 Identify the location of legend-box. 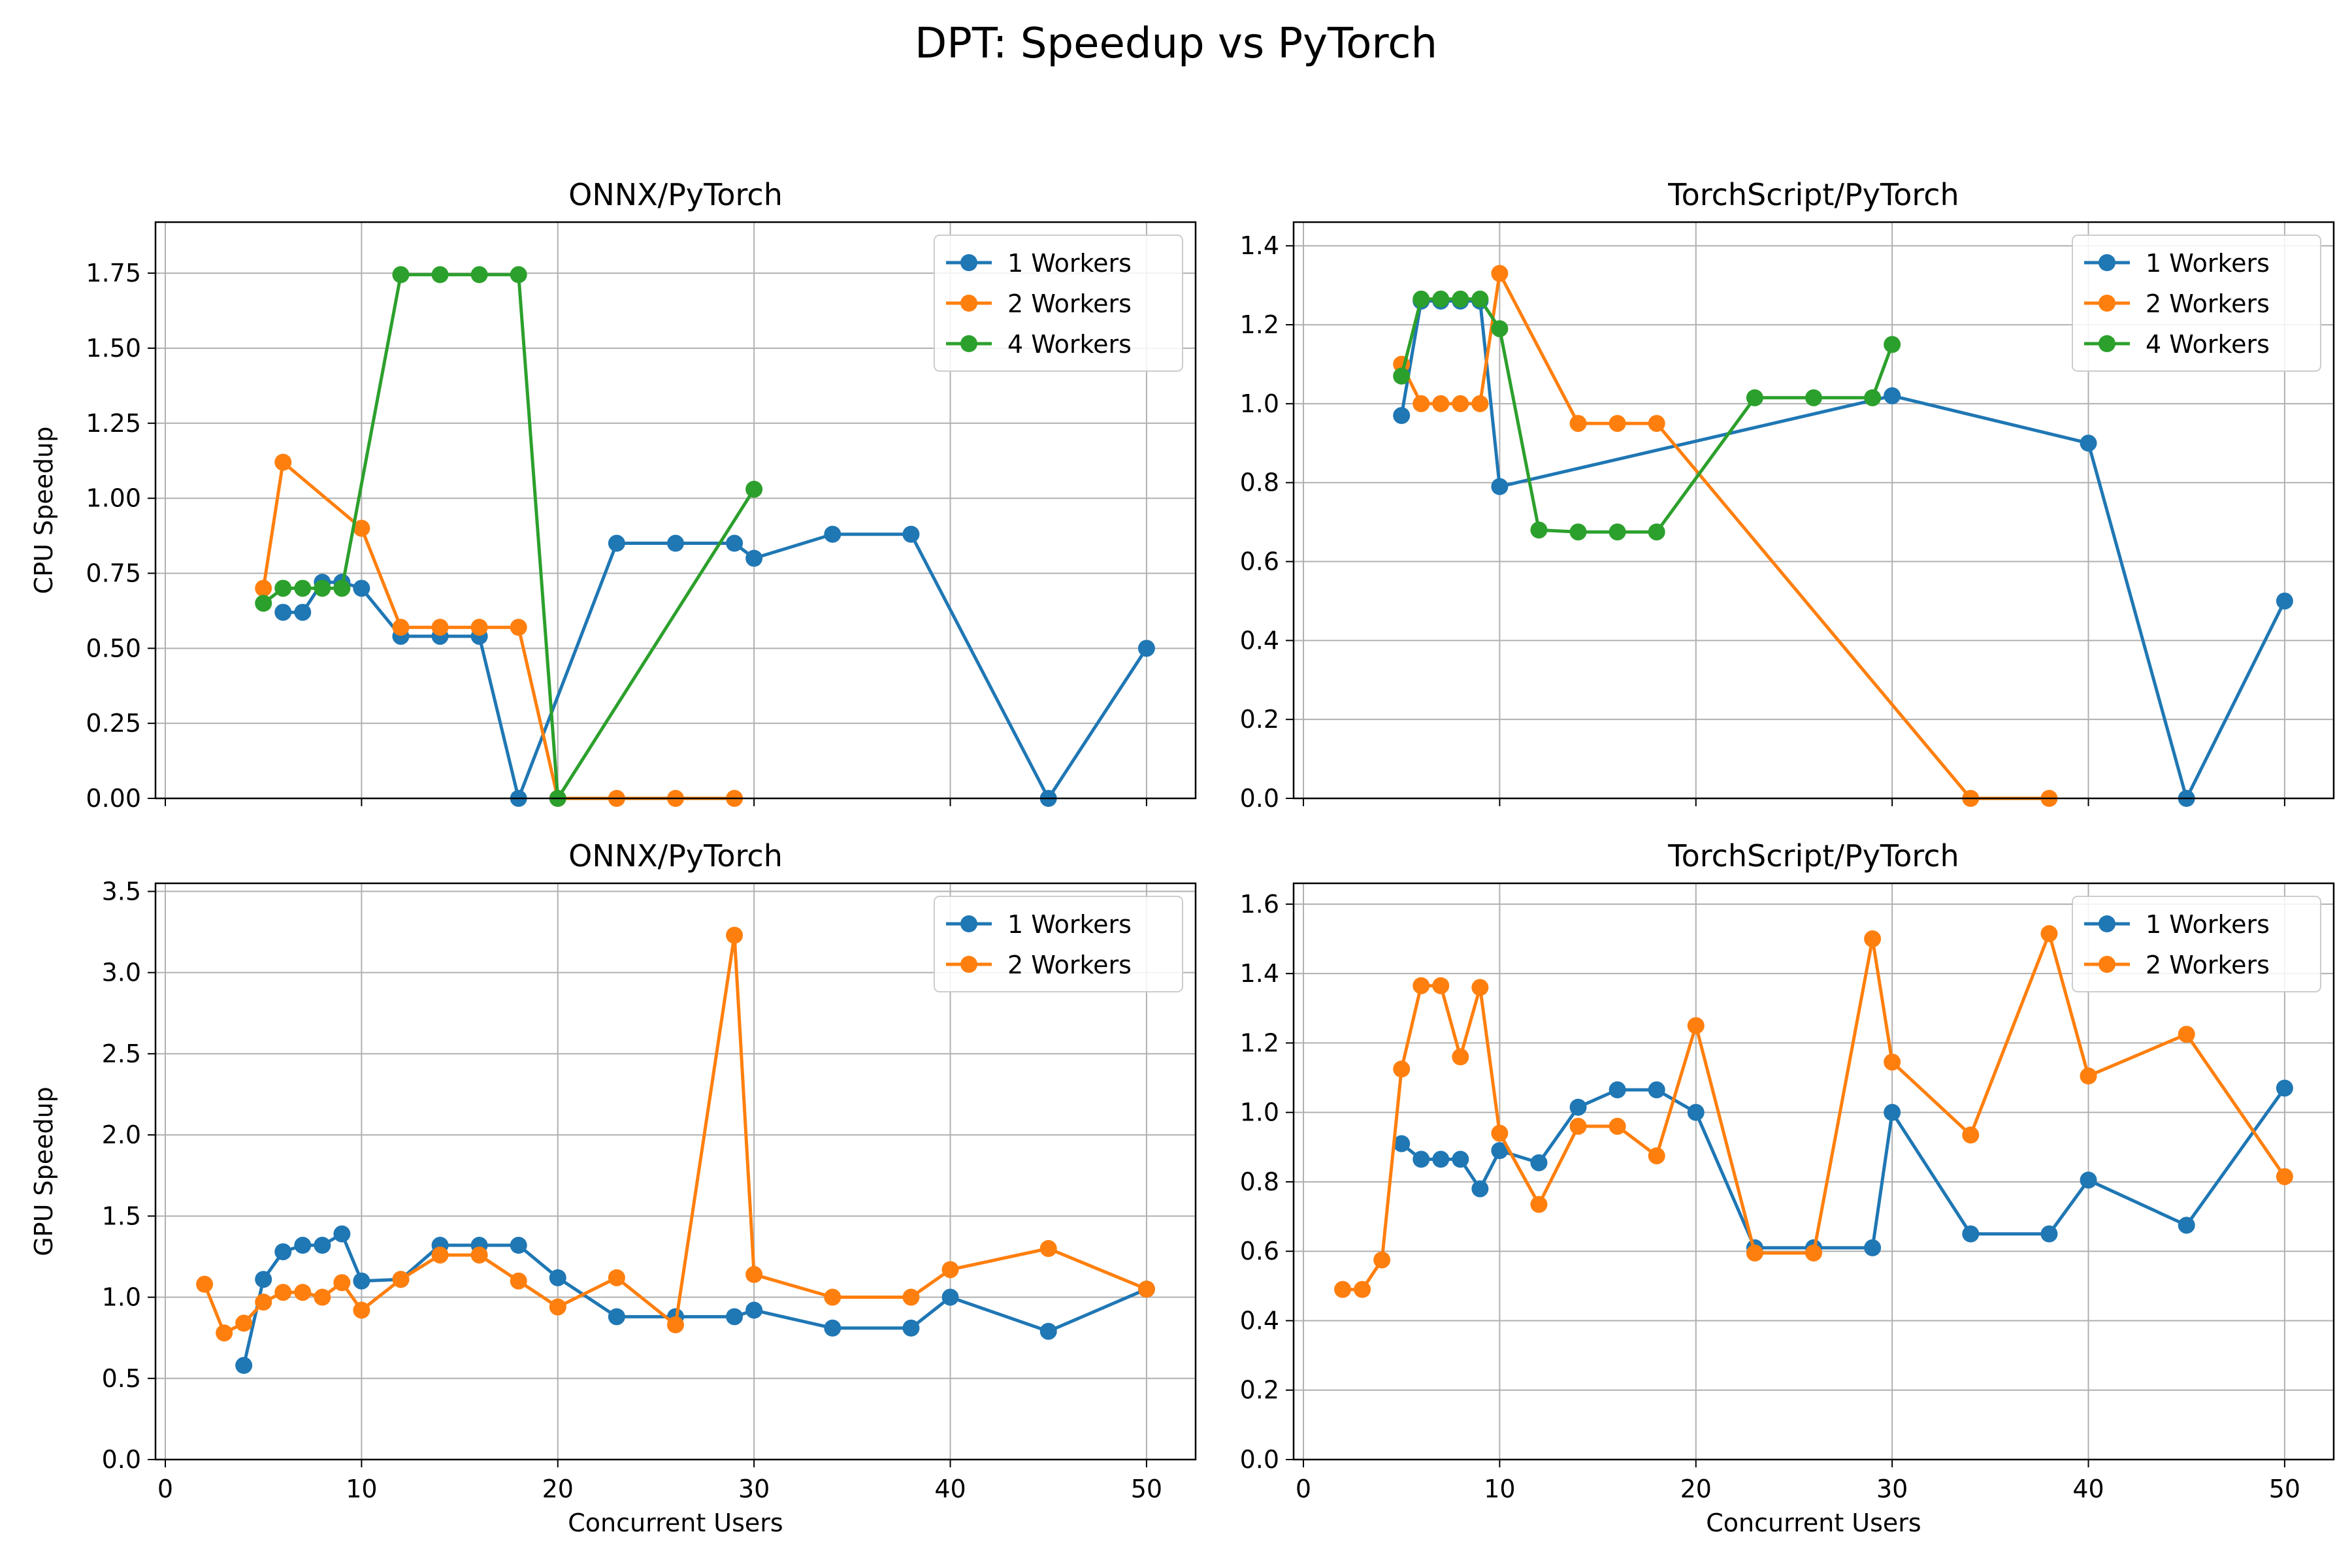
(1058, 944).